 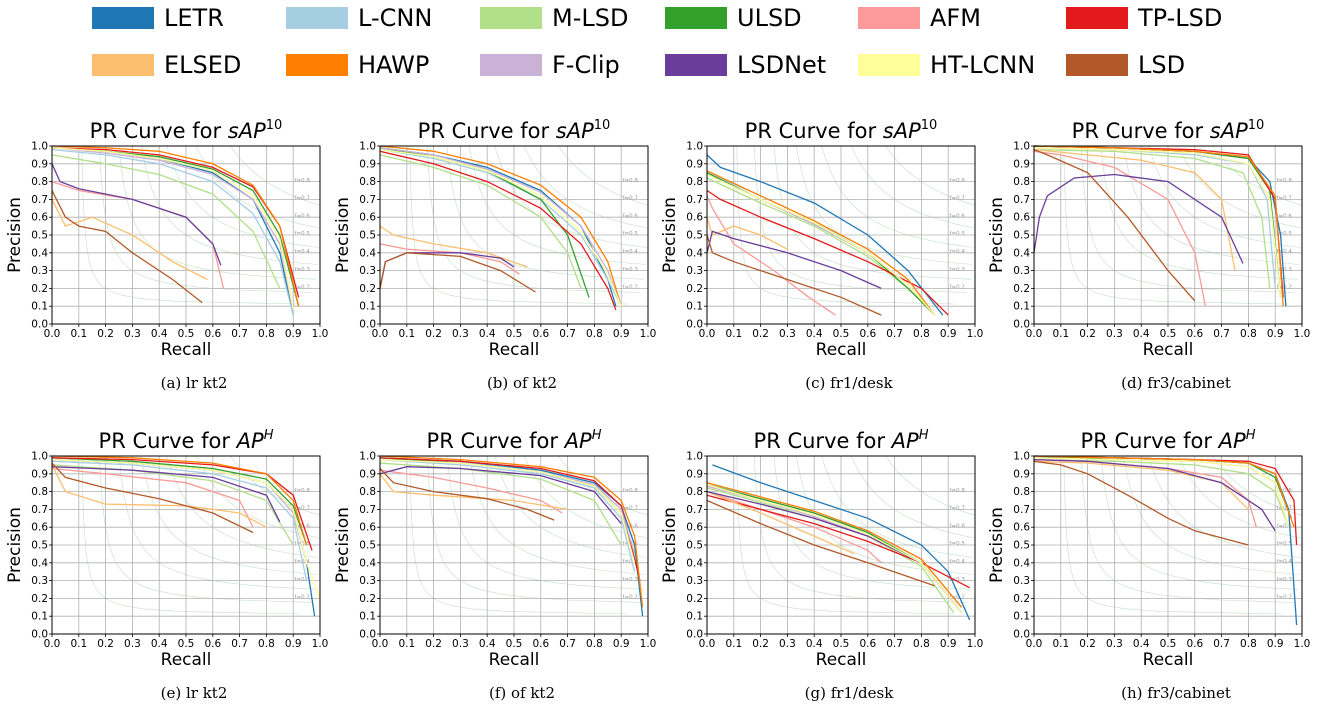 What do you see at coordinates (867, 644) in the screenshot?
I see `x-tick-label: 0.6` at bounding box center [867, 644].